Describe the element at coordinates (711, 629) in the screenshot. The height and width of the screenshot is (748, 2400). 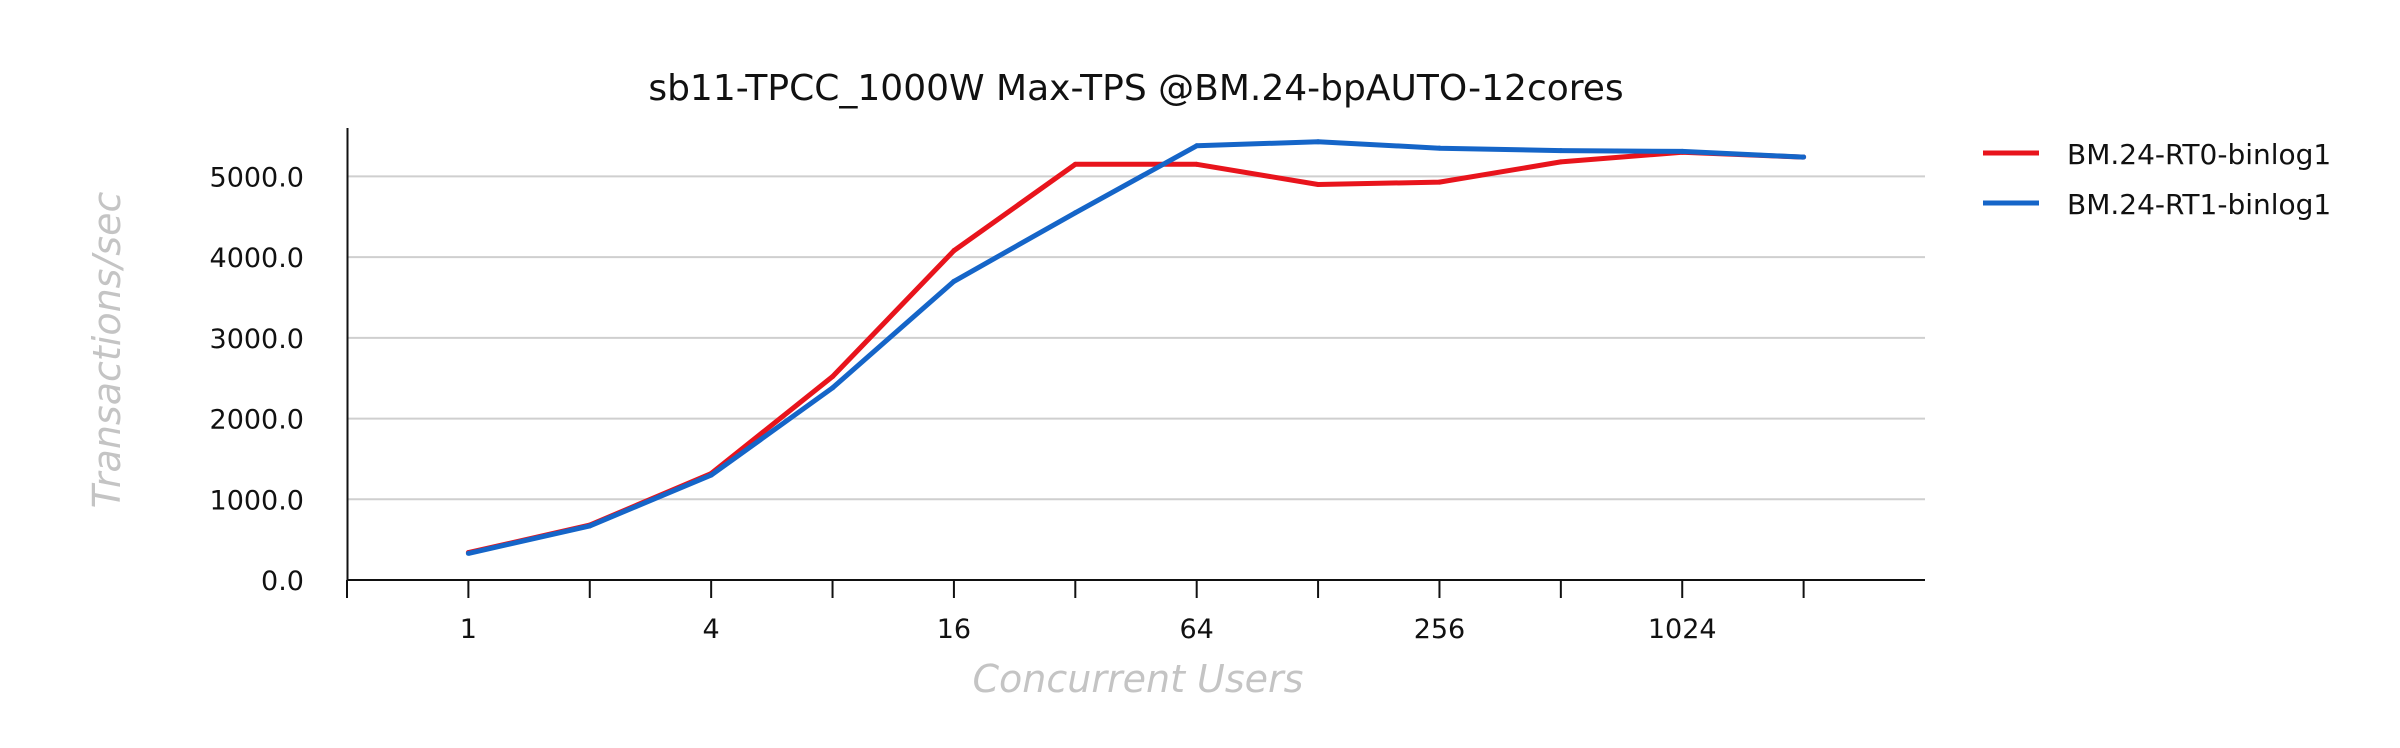
I see `x-tick-label: 4` at that location.